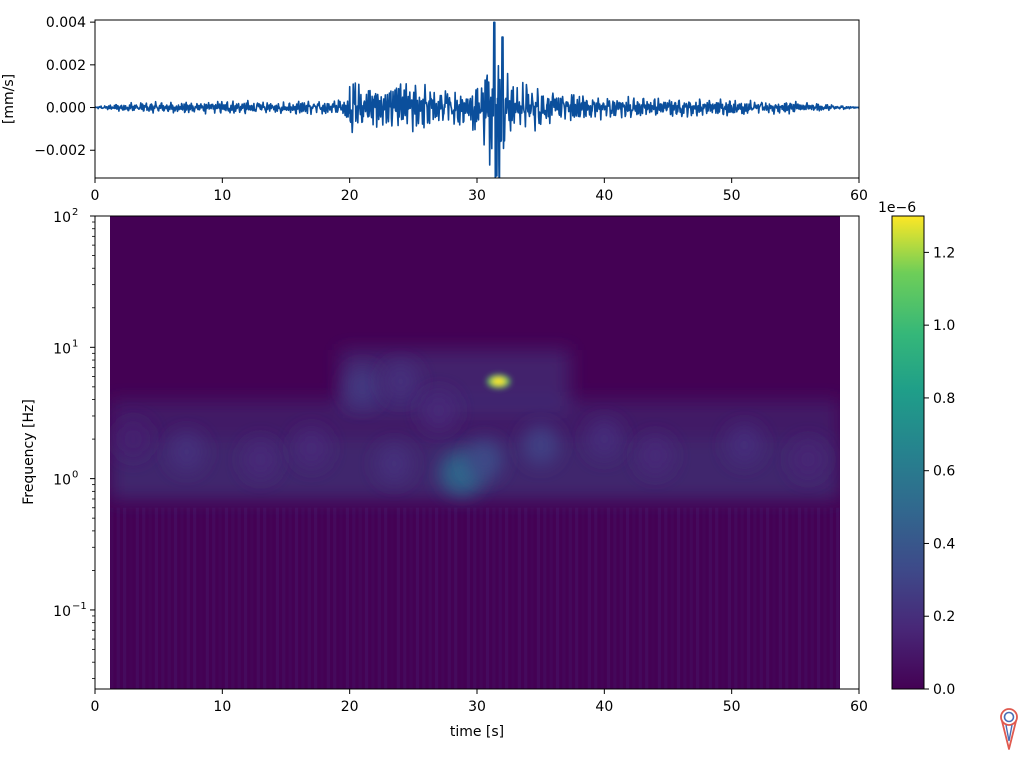 The image size is (1024, 772). Describe the element at coordinates (477, 707) in the screenshot. I see `scalogram-x-tick-label: 30` at that location.